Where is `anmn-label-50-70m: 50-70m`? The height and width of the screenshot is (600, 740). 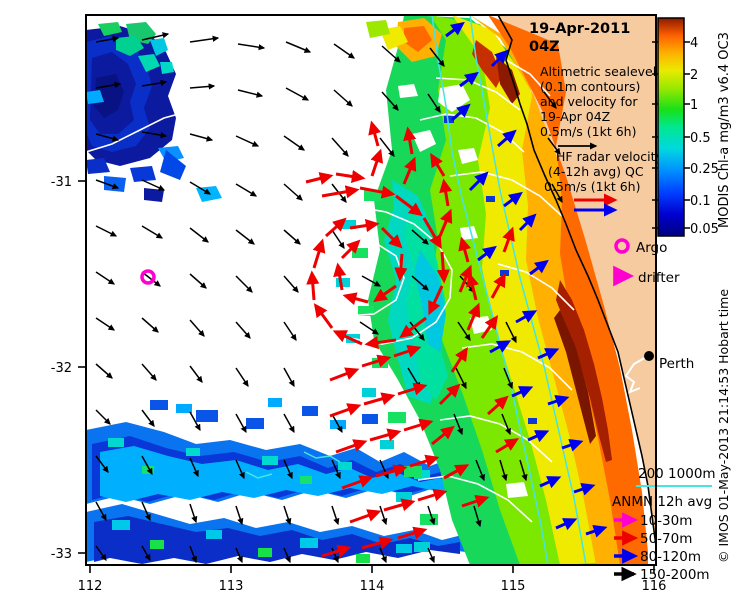
anmn-label-50-70m: 50-70m is located at coordinates (666, 539).